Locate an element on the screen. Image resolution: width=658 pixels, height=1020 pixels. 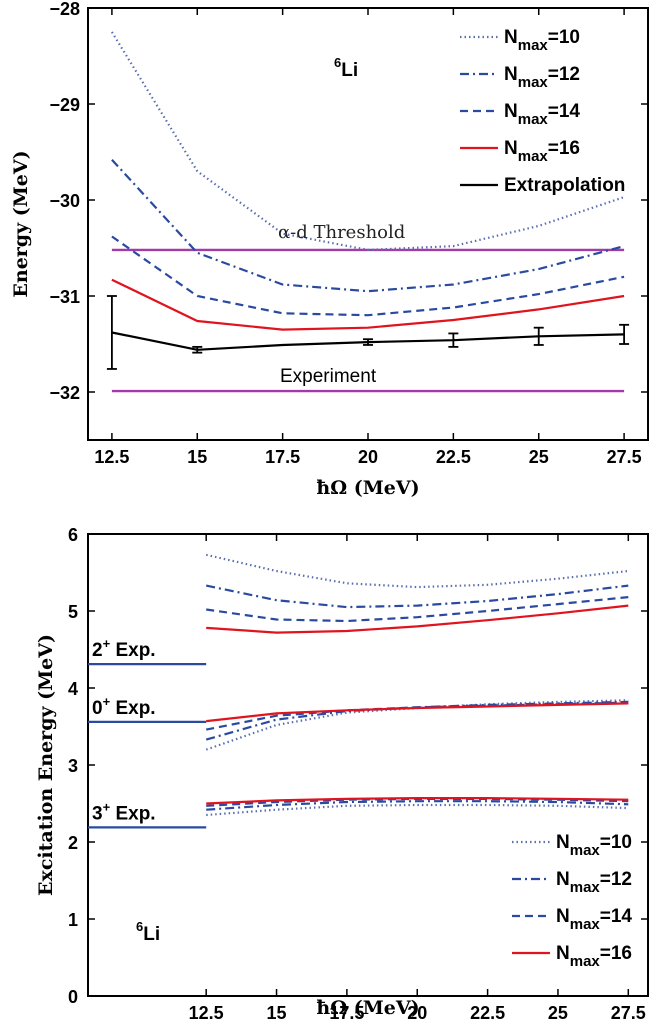
legend-label-top-0: Nmax=10 is located at coordinates (542, 40).